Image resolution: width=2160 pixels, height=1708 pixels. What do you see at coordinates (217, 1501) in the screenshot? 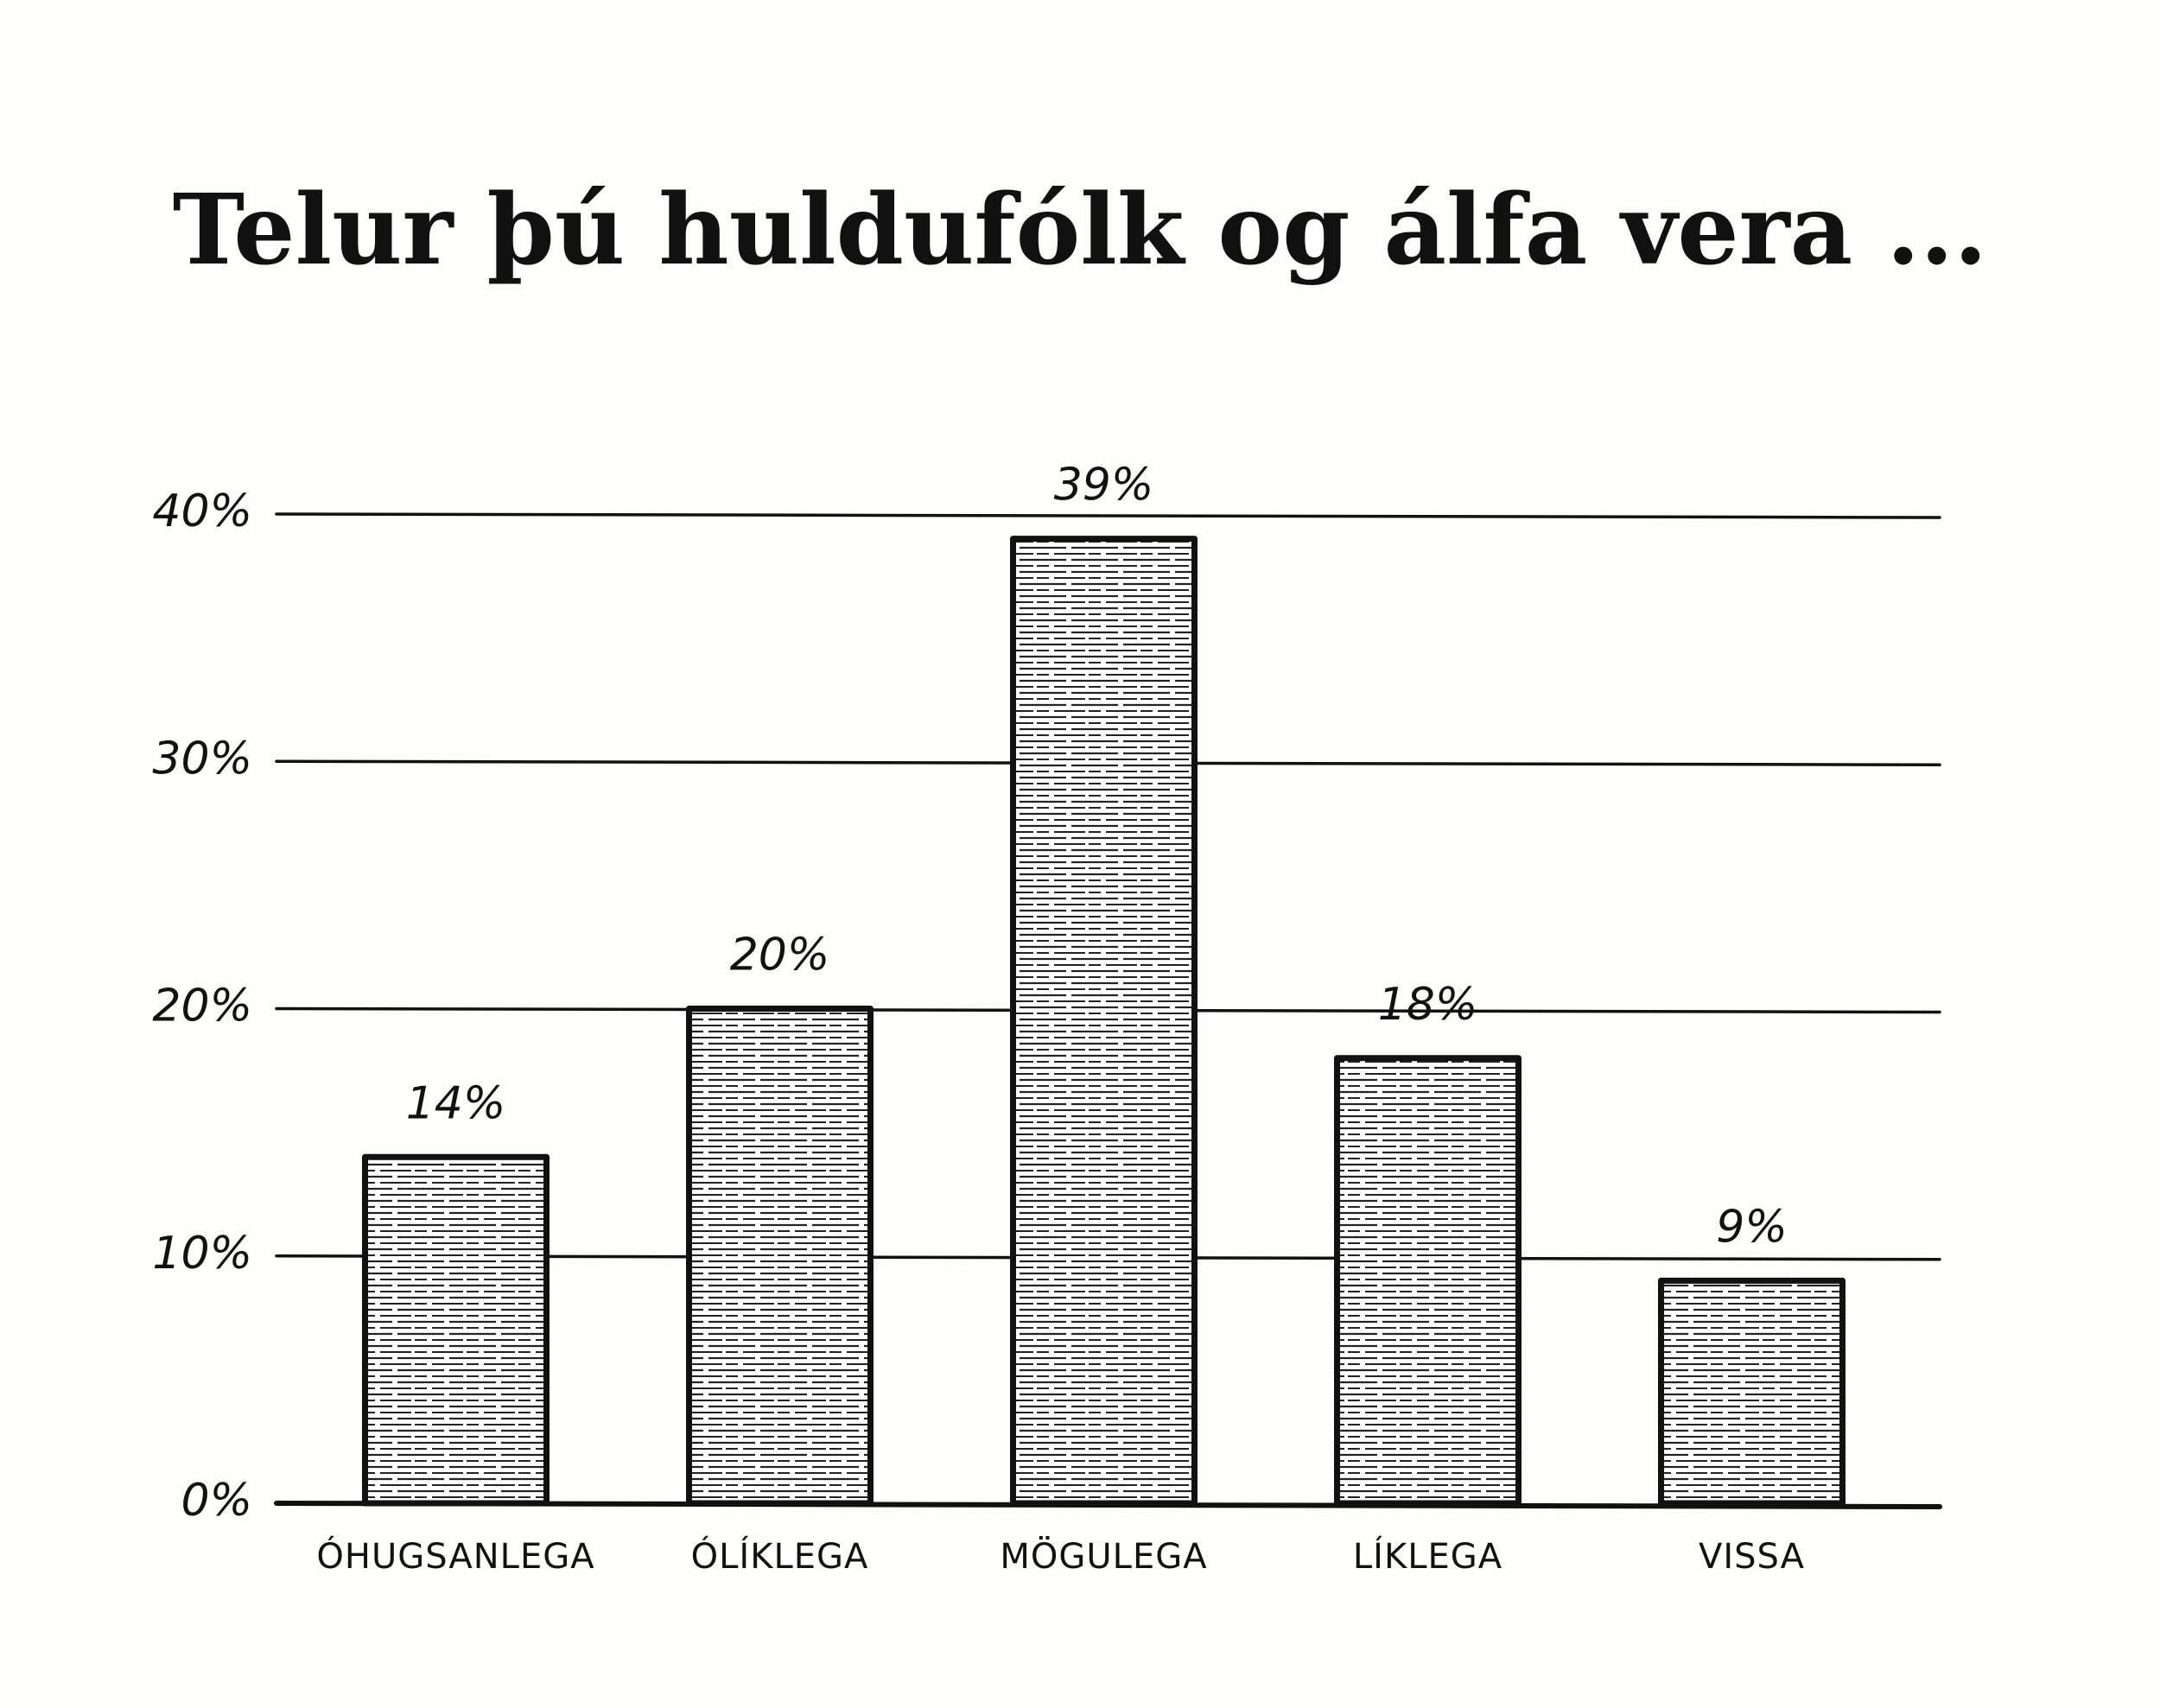
I see `y-tick-label: 0%` at bounding box center [217, 1501].